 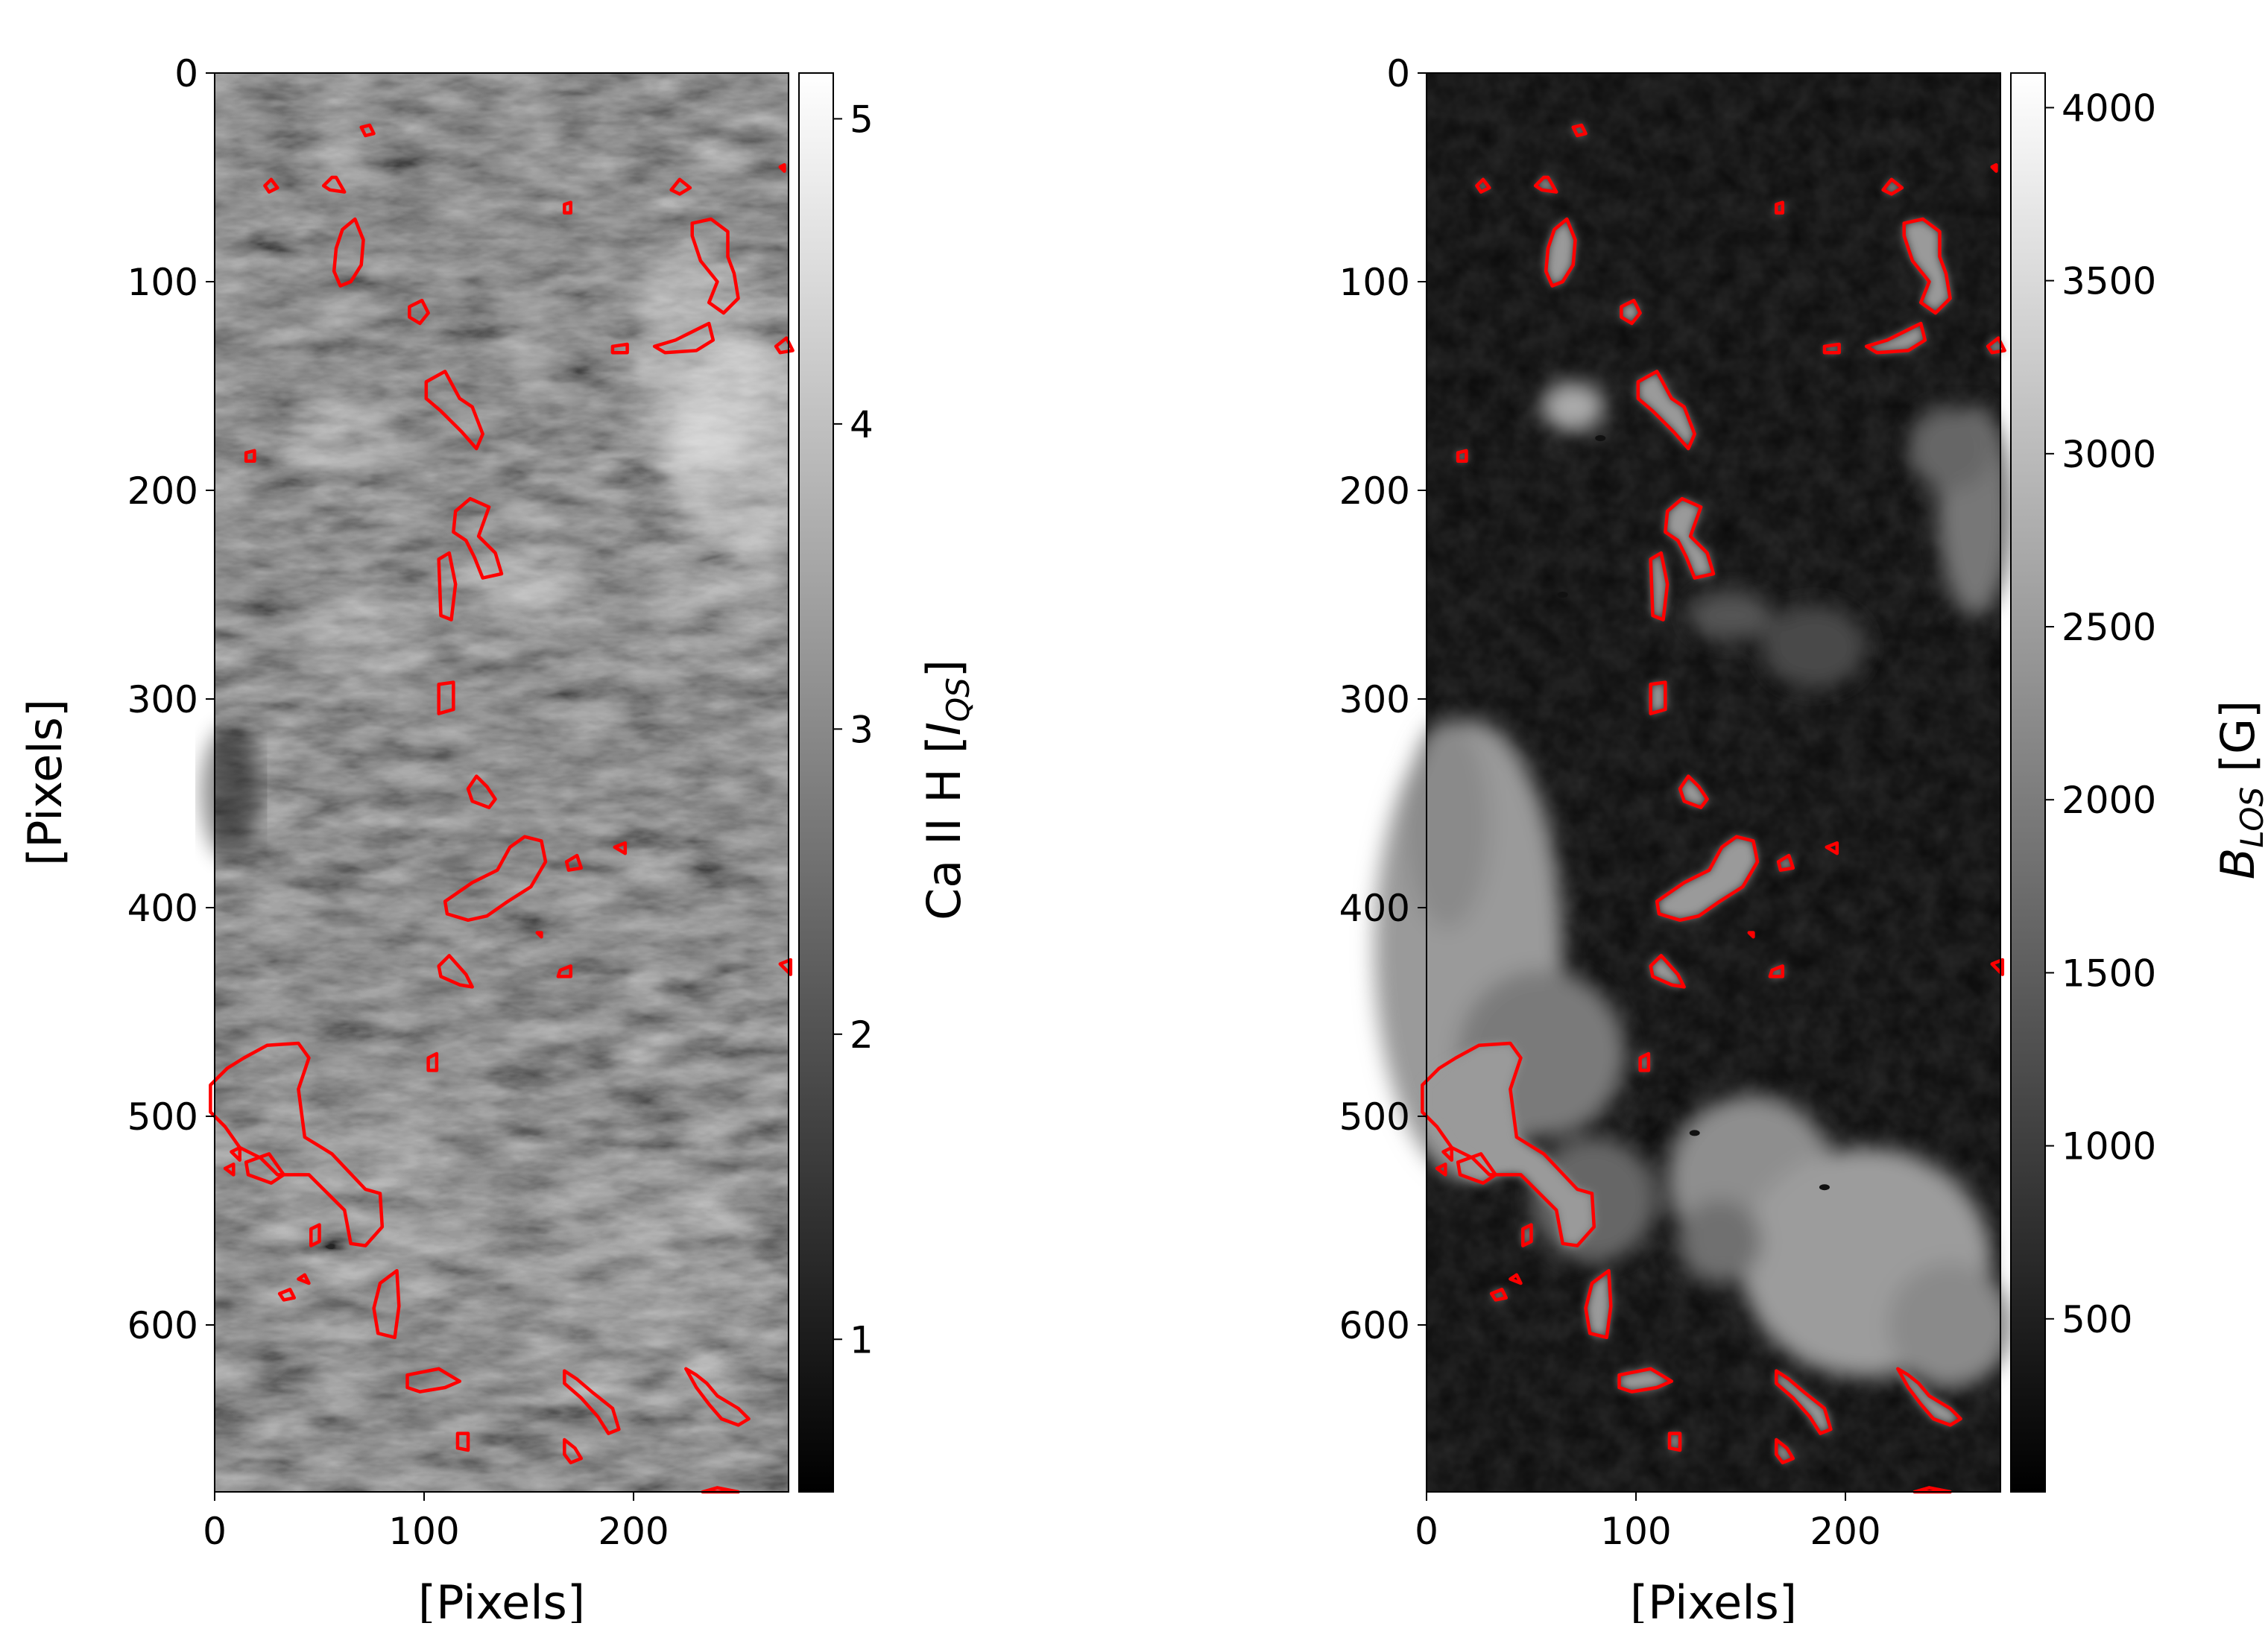 What do you see at coordinates (2109, 800) in the screenshot?
I see `colorbar-tick-label: 2000` at bounding box center [2109, 800].